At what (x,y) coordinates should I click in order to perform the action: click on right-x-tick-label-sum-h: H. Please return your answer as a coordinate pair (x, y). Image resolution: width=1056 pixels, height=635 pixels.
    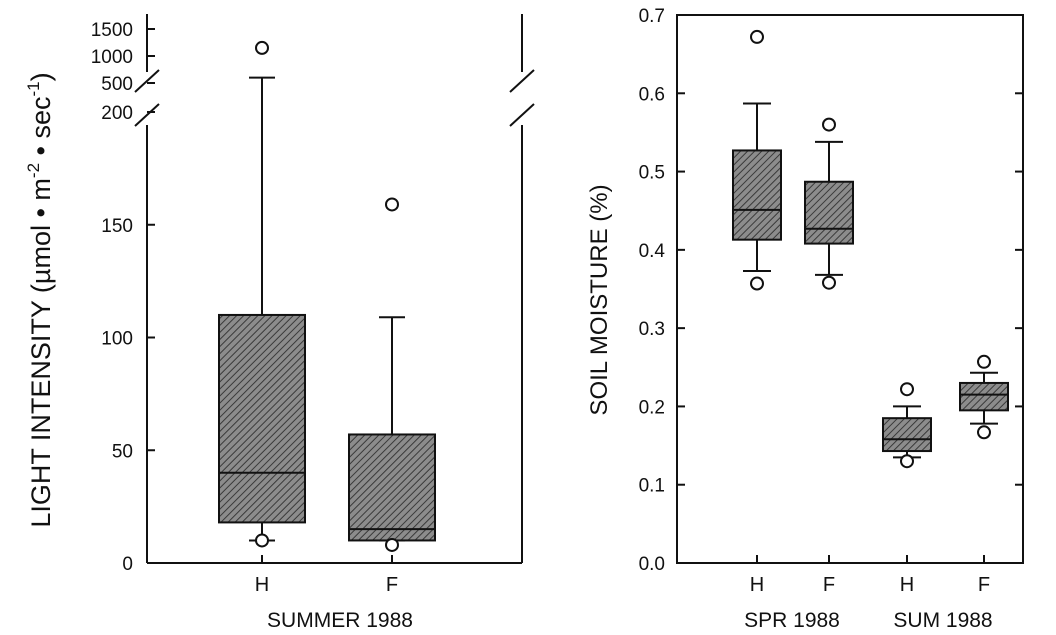
    Looking at the image, I should click on (907, 585).